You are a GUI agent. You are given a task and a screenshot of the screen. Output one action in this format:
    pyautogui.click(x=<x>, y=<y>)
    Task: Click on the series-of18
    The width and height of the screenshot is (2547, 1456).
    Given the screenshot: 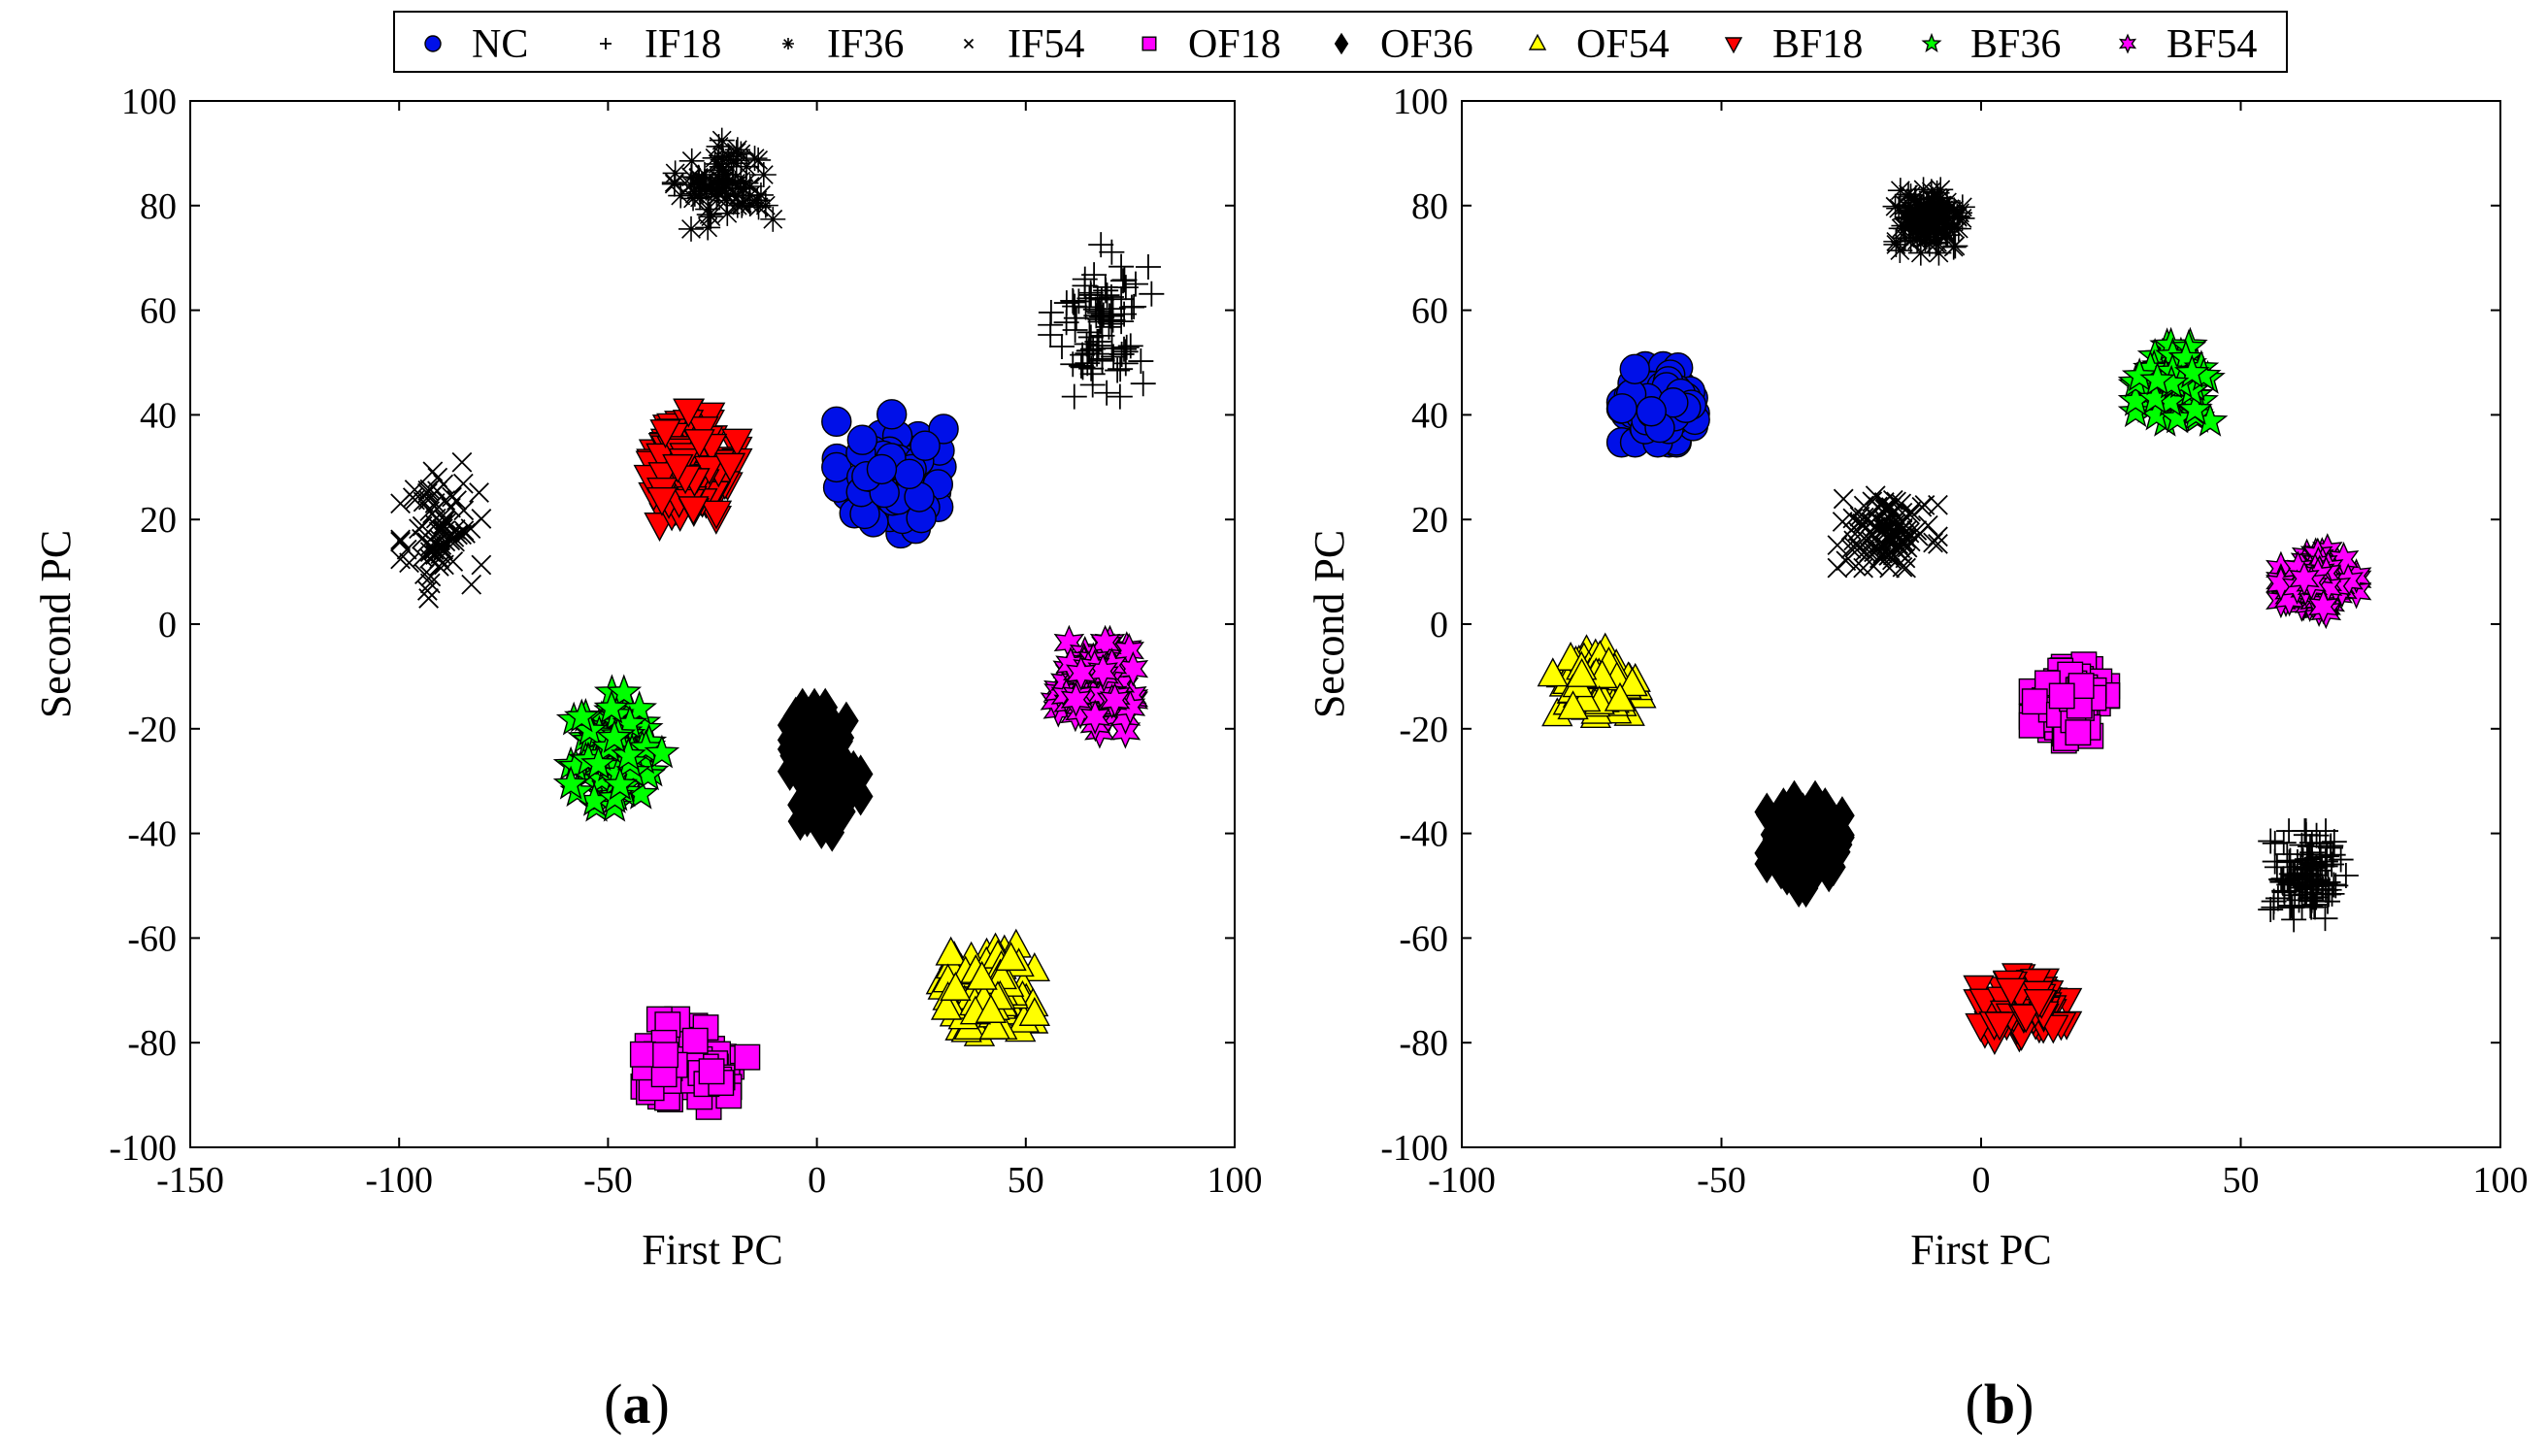 What is the action you would take?
    pyautogui.click(x=2070, y=702)
    